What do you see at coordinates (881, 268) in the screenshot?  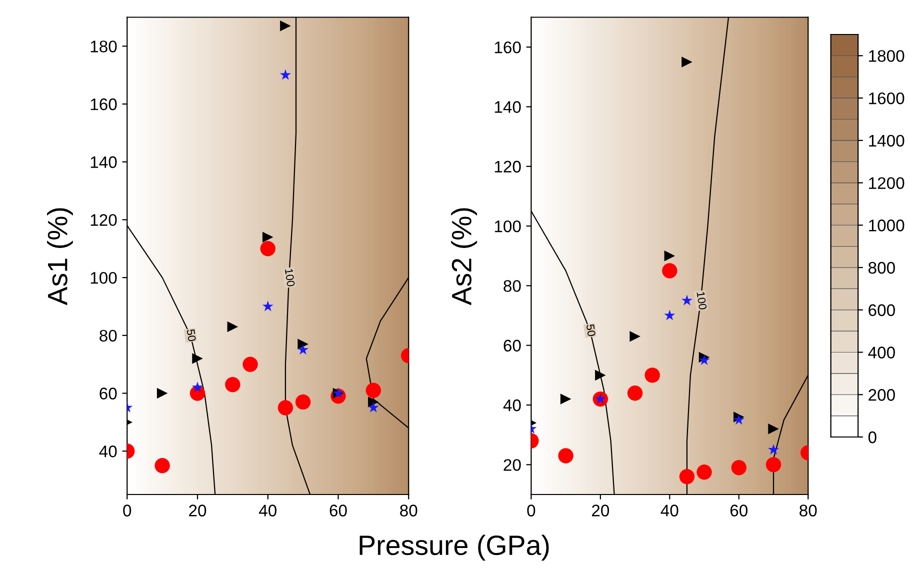 I see `y-tick-label: 800` at bounding box center [881, 268].